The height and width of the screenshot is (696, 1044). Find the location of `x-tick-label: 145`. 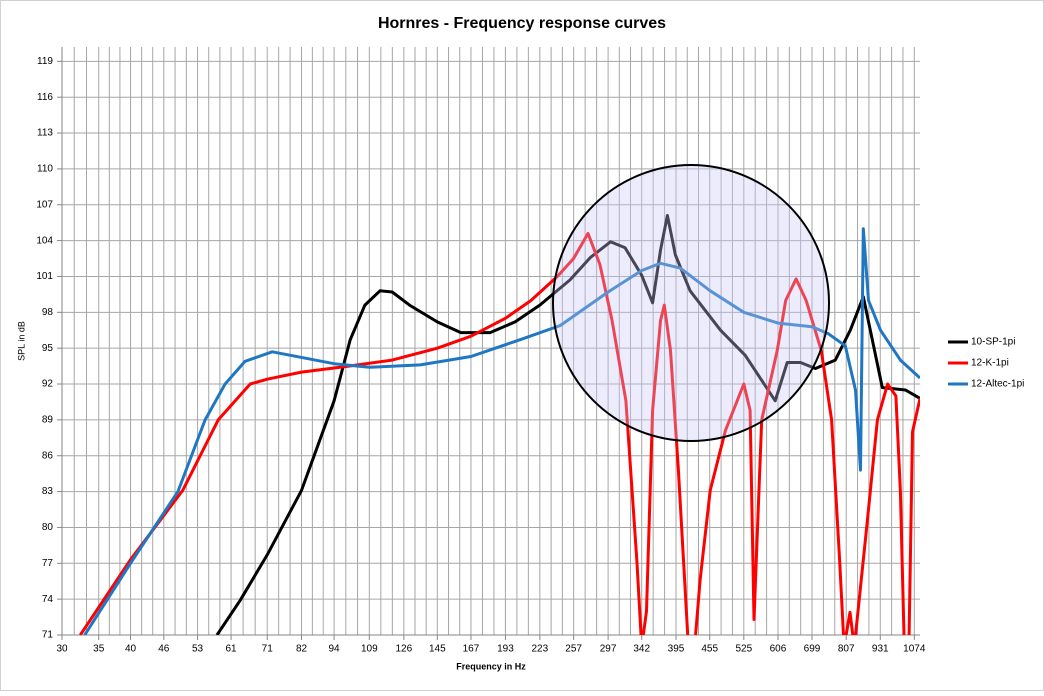

x-tick-label: 145 is located at coordinates (437, 649).